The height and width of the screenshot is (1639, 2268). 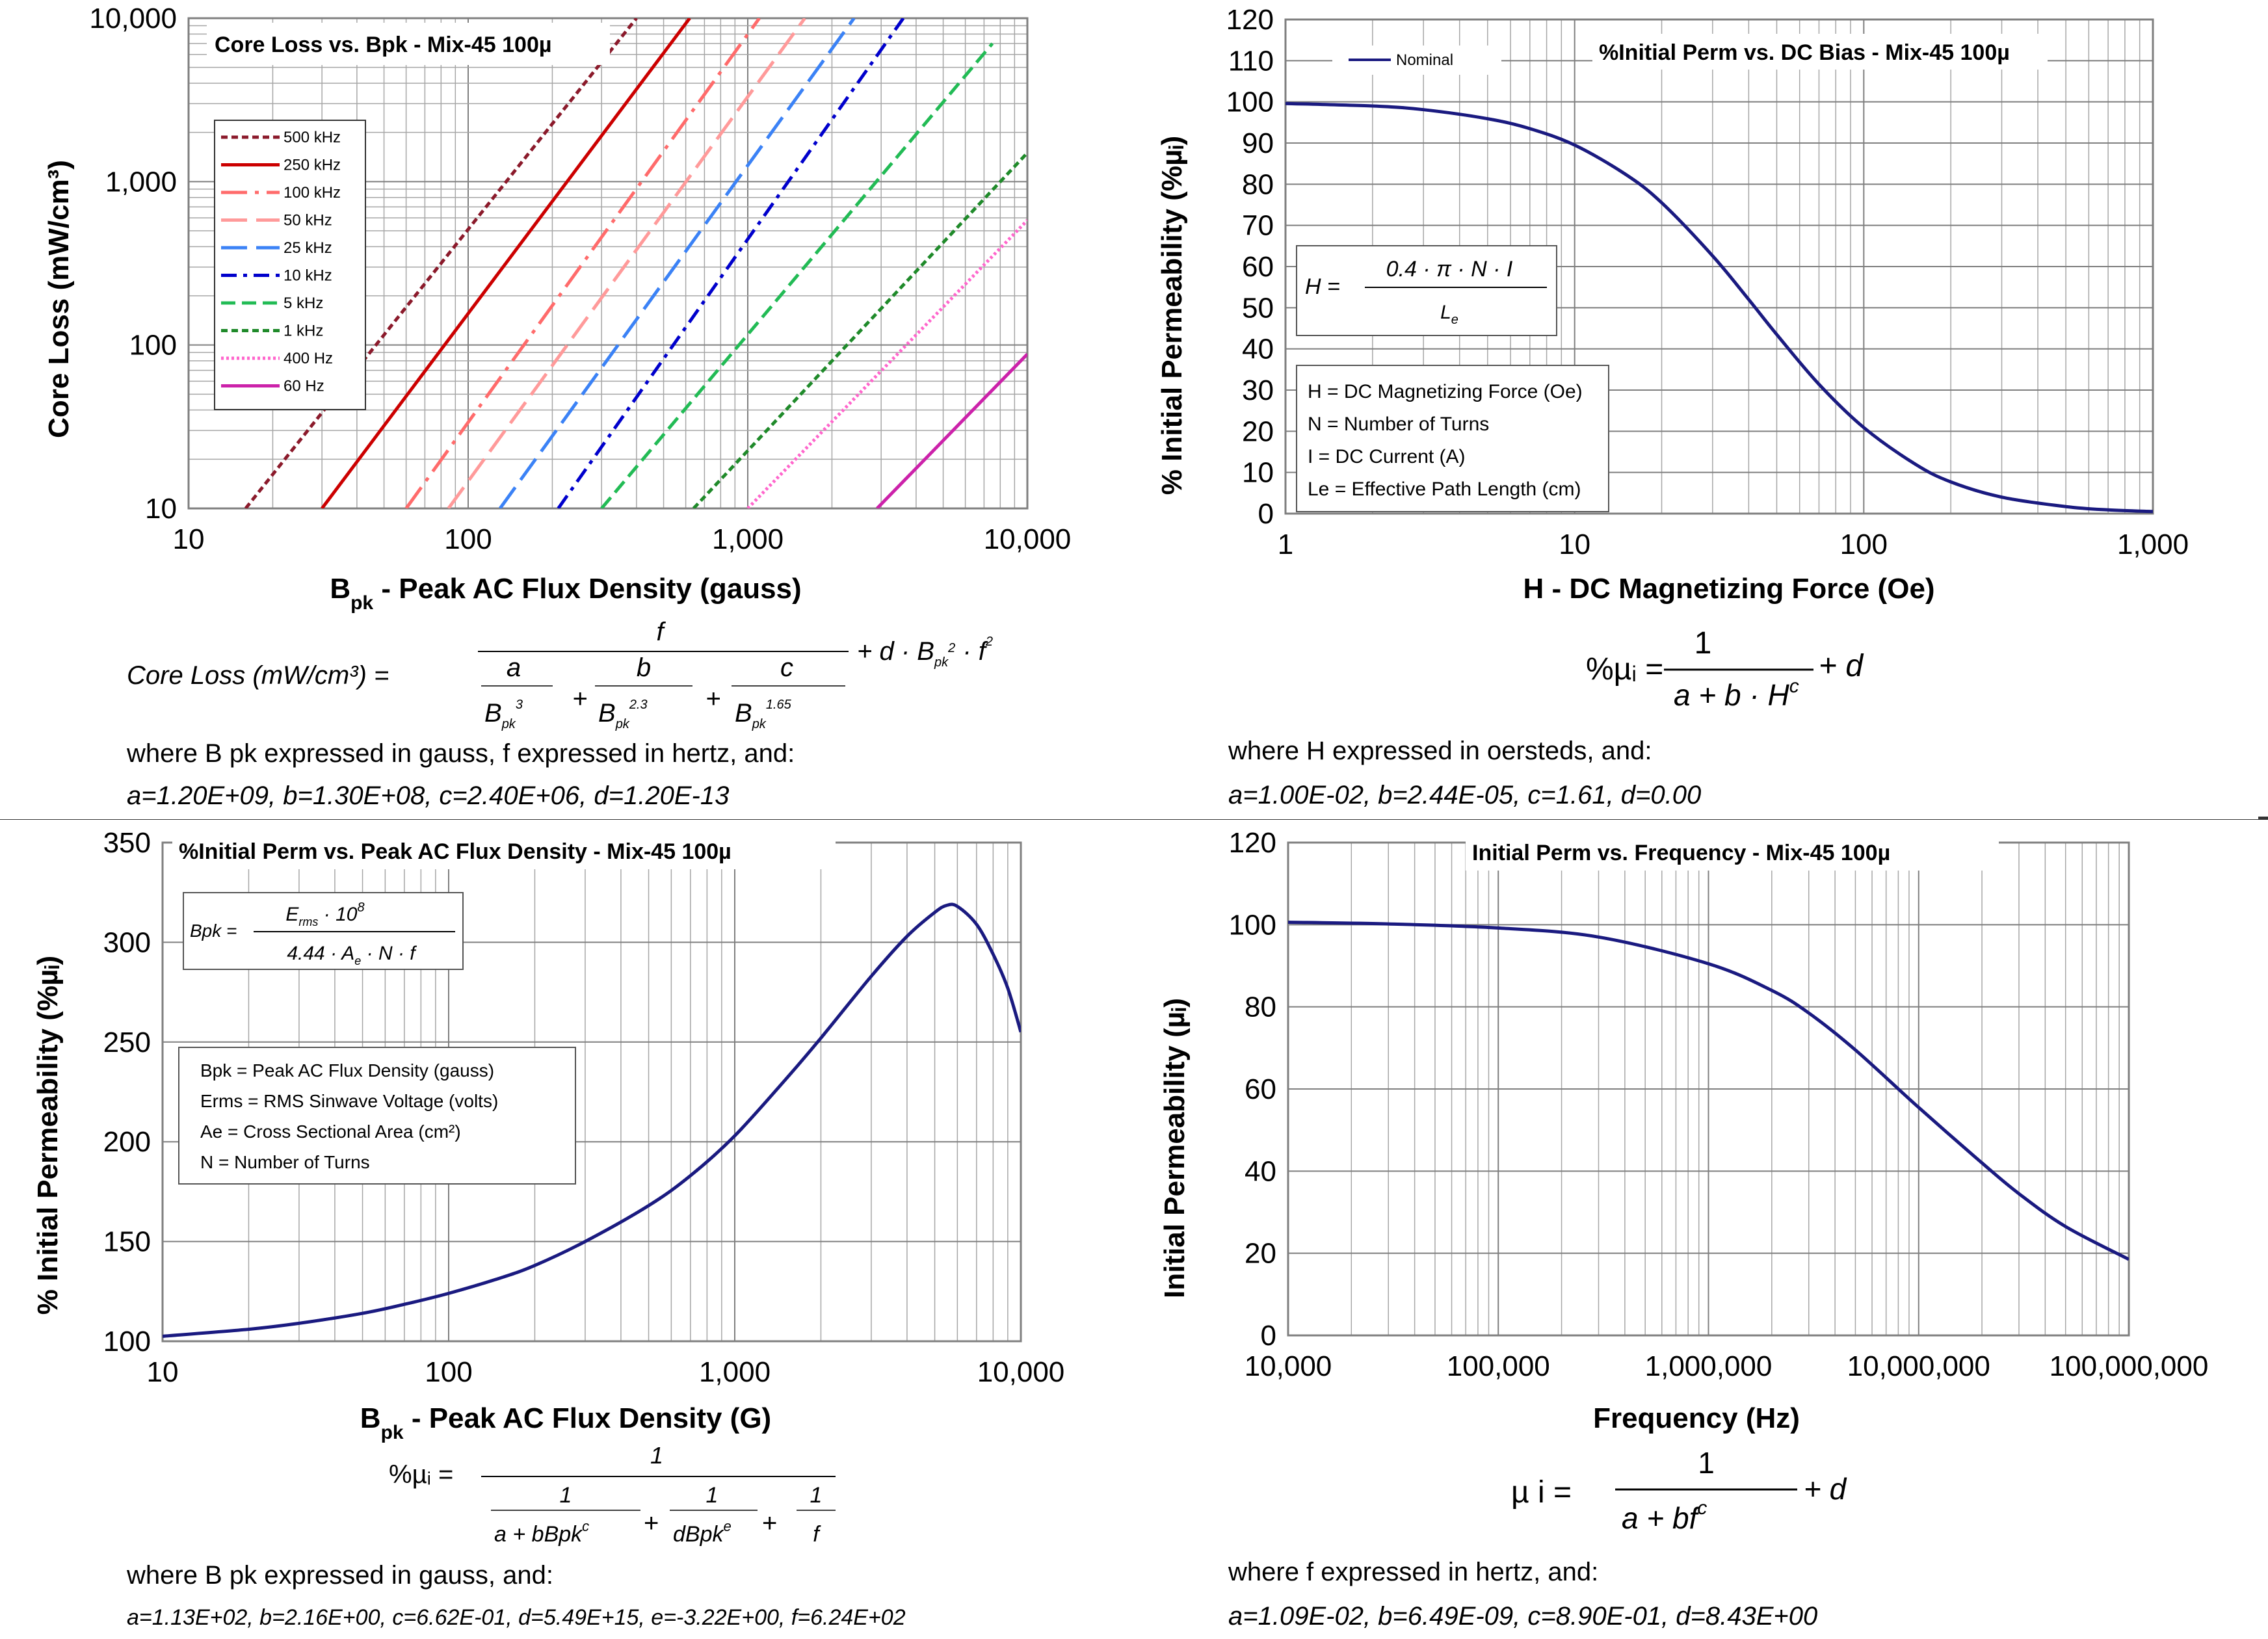 I want to click on x-tick-label: 10,000,000, so click(x=1918, y=1366).